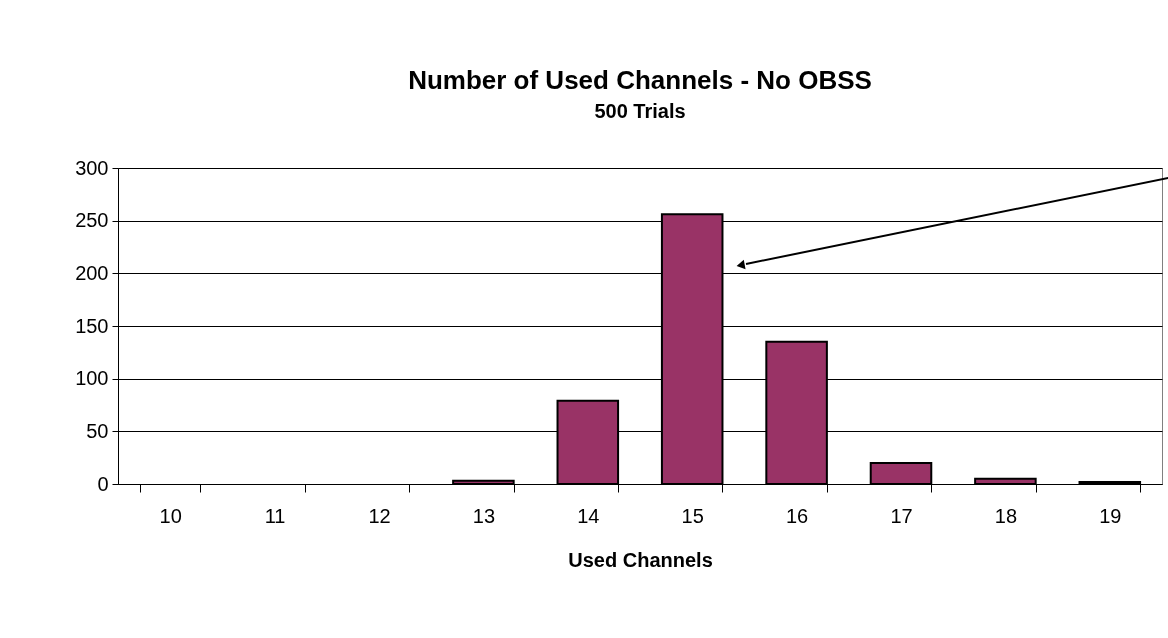  I want to click on x-tick-label: 15, so click(692, 515).